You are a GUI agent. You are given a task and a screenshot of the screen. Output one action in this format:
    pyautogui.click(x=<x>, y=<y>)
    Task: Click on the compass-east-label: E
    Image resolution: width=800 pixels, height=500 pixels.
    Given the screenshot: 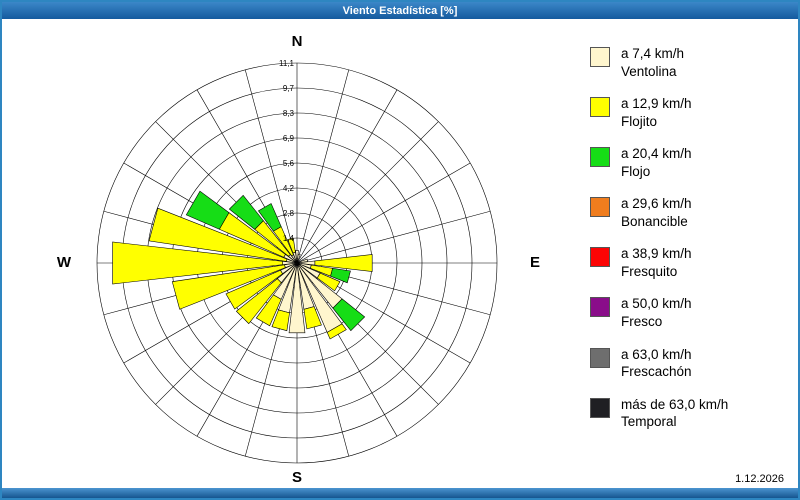 What is the action you would take?
    pyautogui.click(x=534, y=262)
    